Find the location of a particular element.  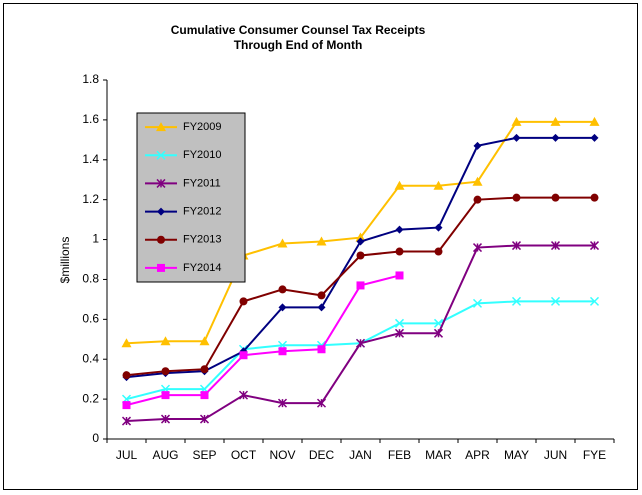

y-tick-label: 1 is located at coordinates (95, 239).